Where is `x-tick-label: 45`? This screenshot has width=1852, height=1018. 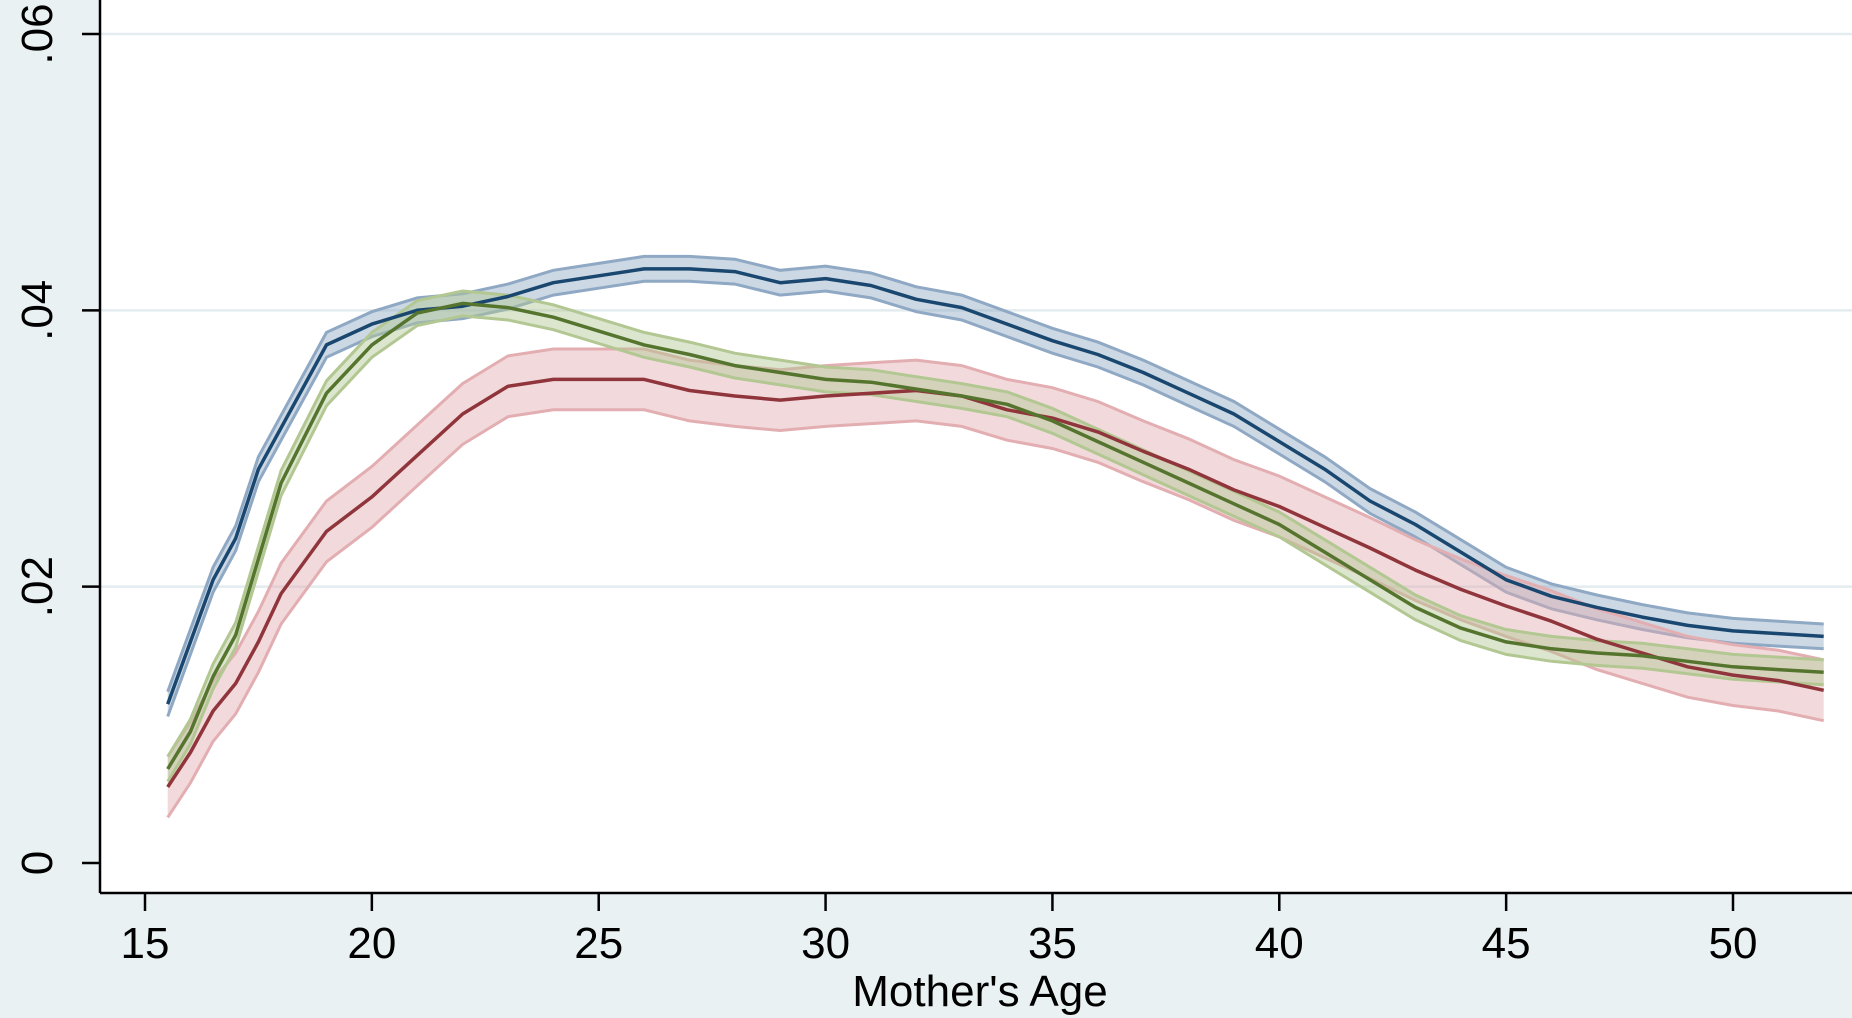
x-tick-label: 45 is located at coordinates (1506, 943).